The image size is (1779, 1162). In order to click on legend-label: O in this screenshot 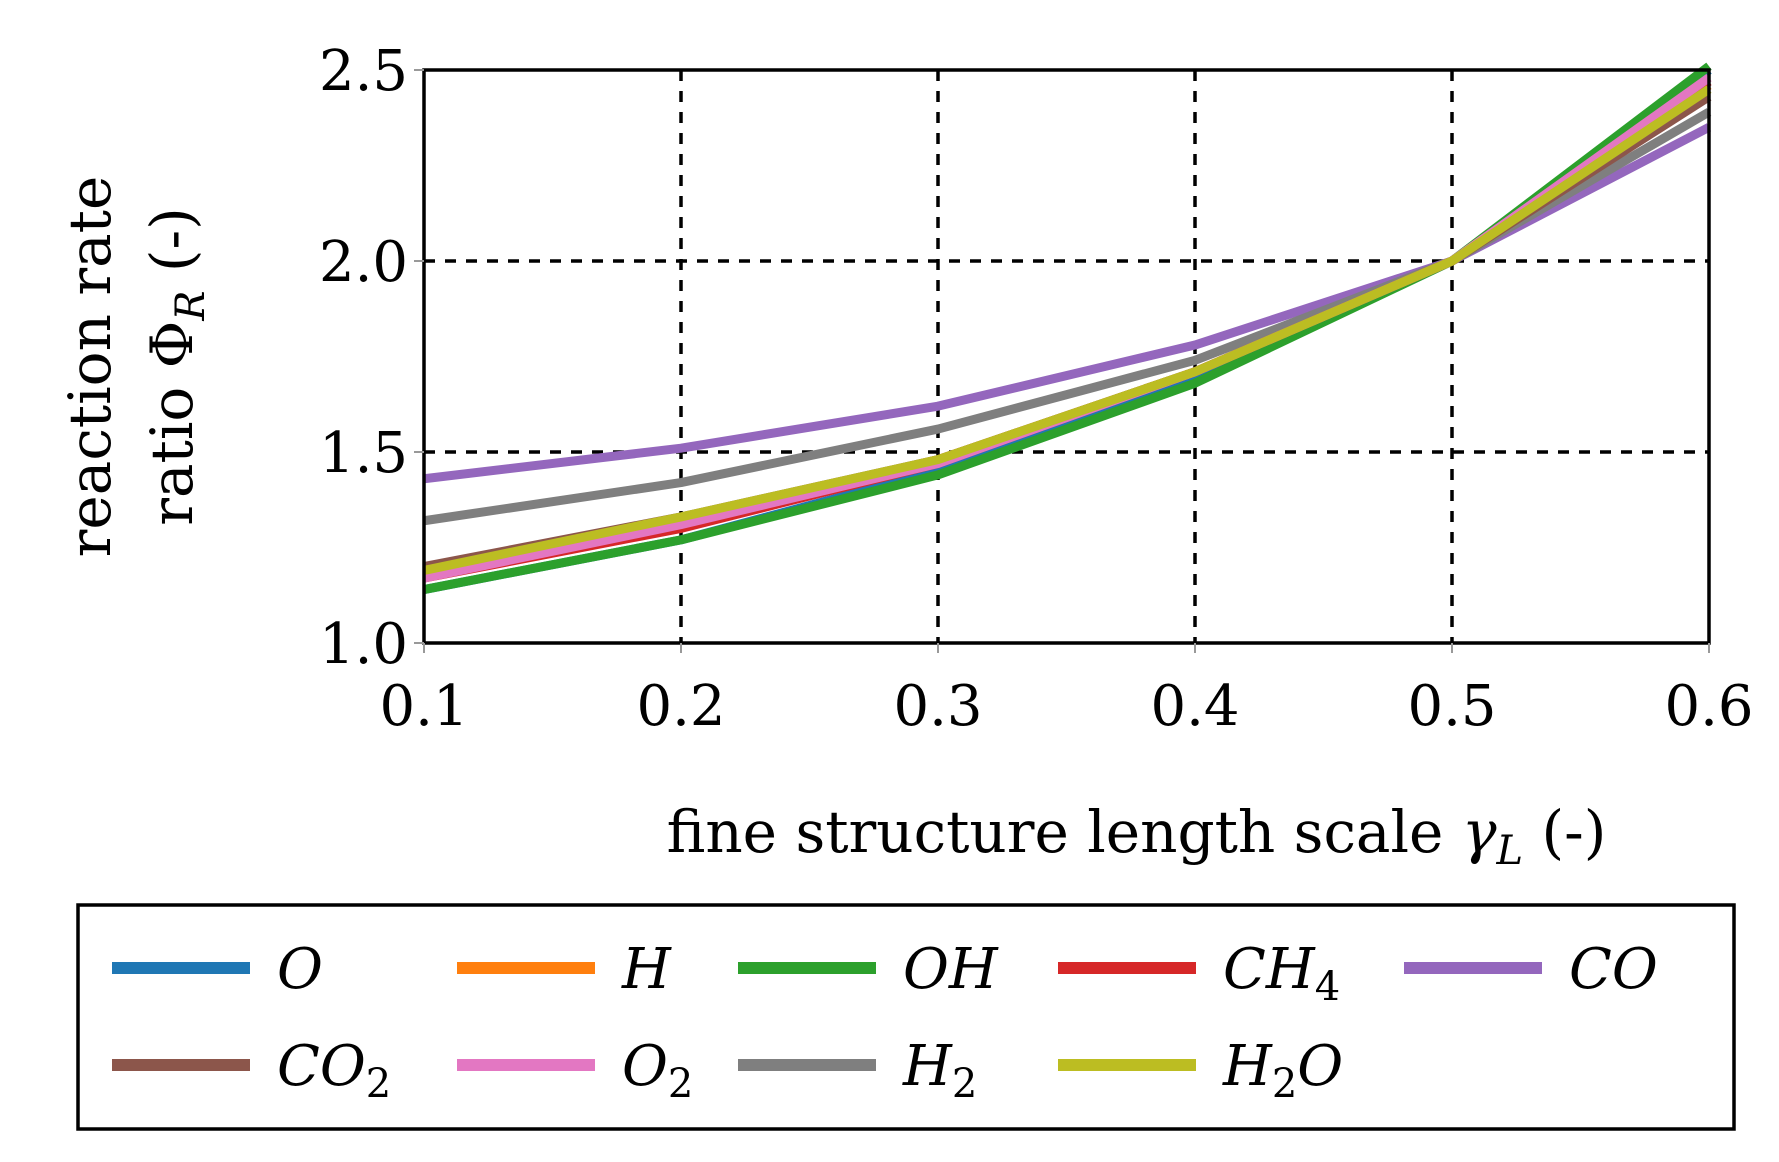, I will do `click(300, 969)`.